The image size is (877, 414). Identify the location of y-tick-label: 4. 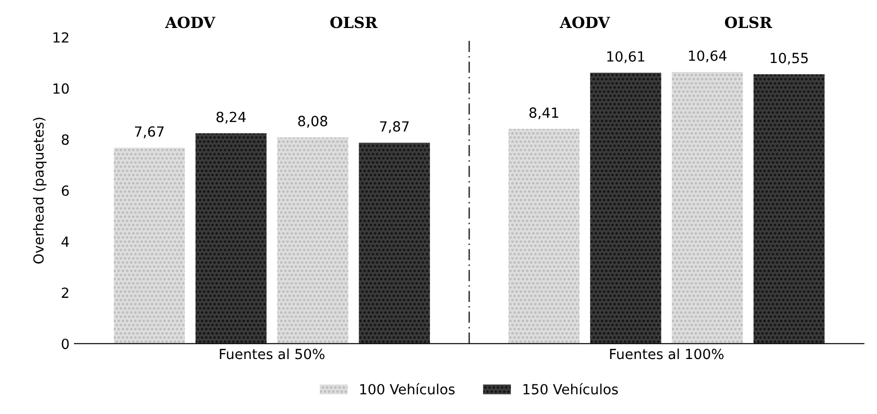
(65, 241).